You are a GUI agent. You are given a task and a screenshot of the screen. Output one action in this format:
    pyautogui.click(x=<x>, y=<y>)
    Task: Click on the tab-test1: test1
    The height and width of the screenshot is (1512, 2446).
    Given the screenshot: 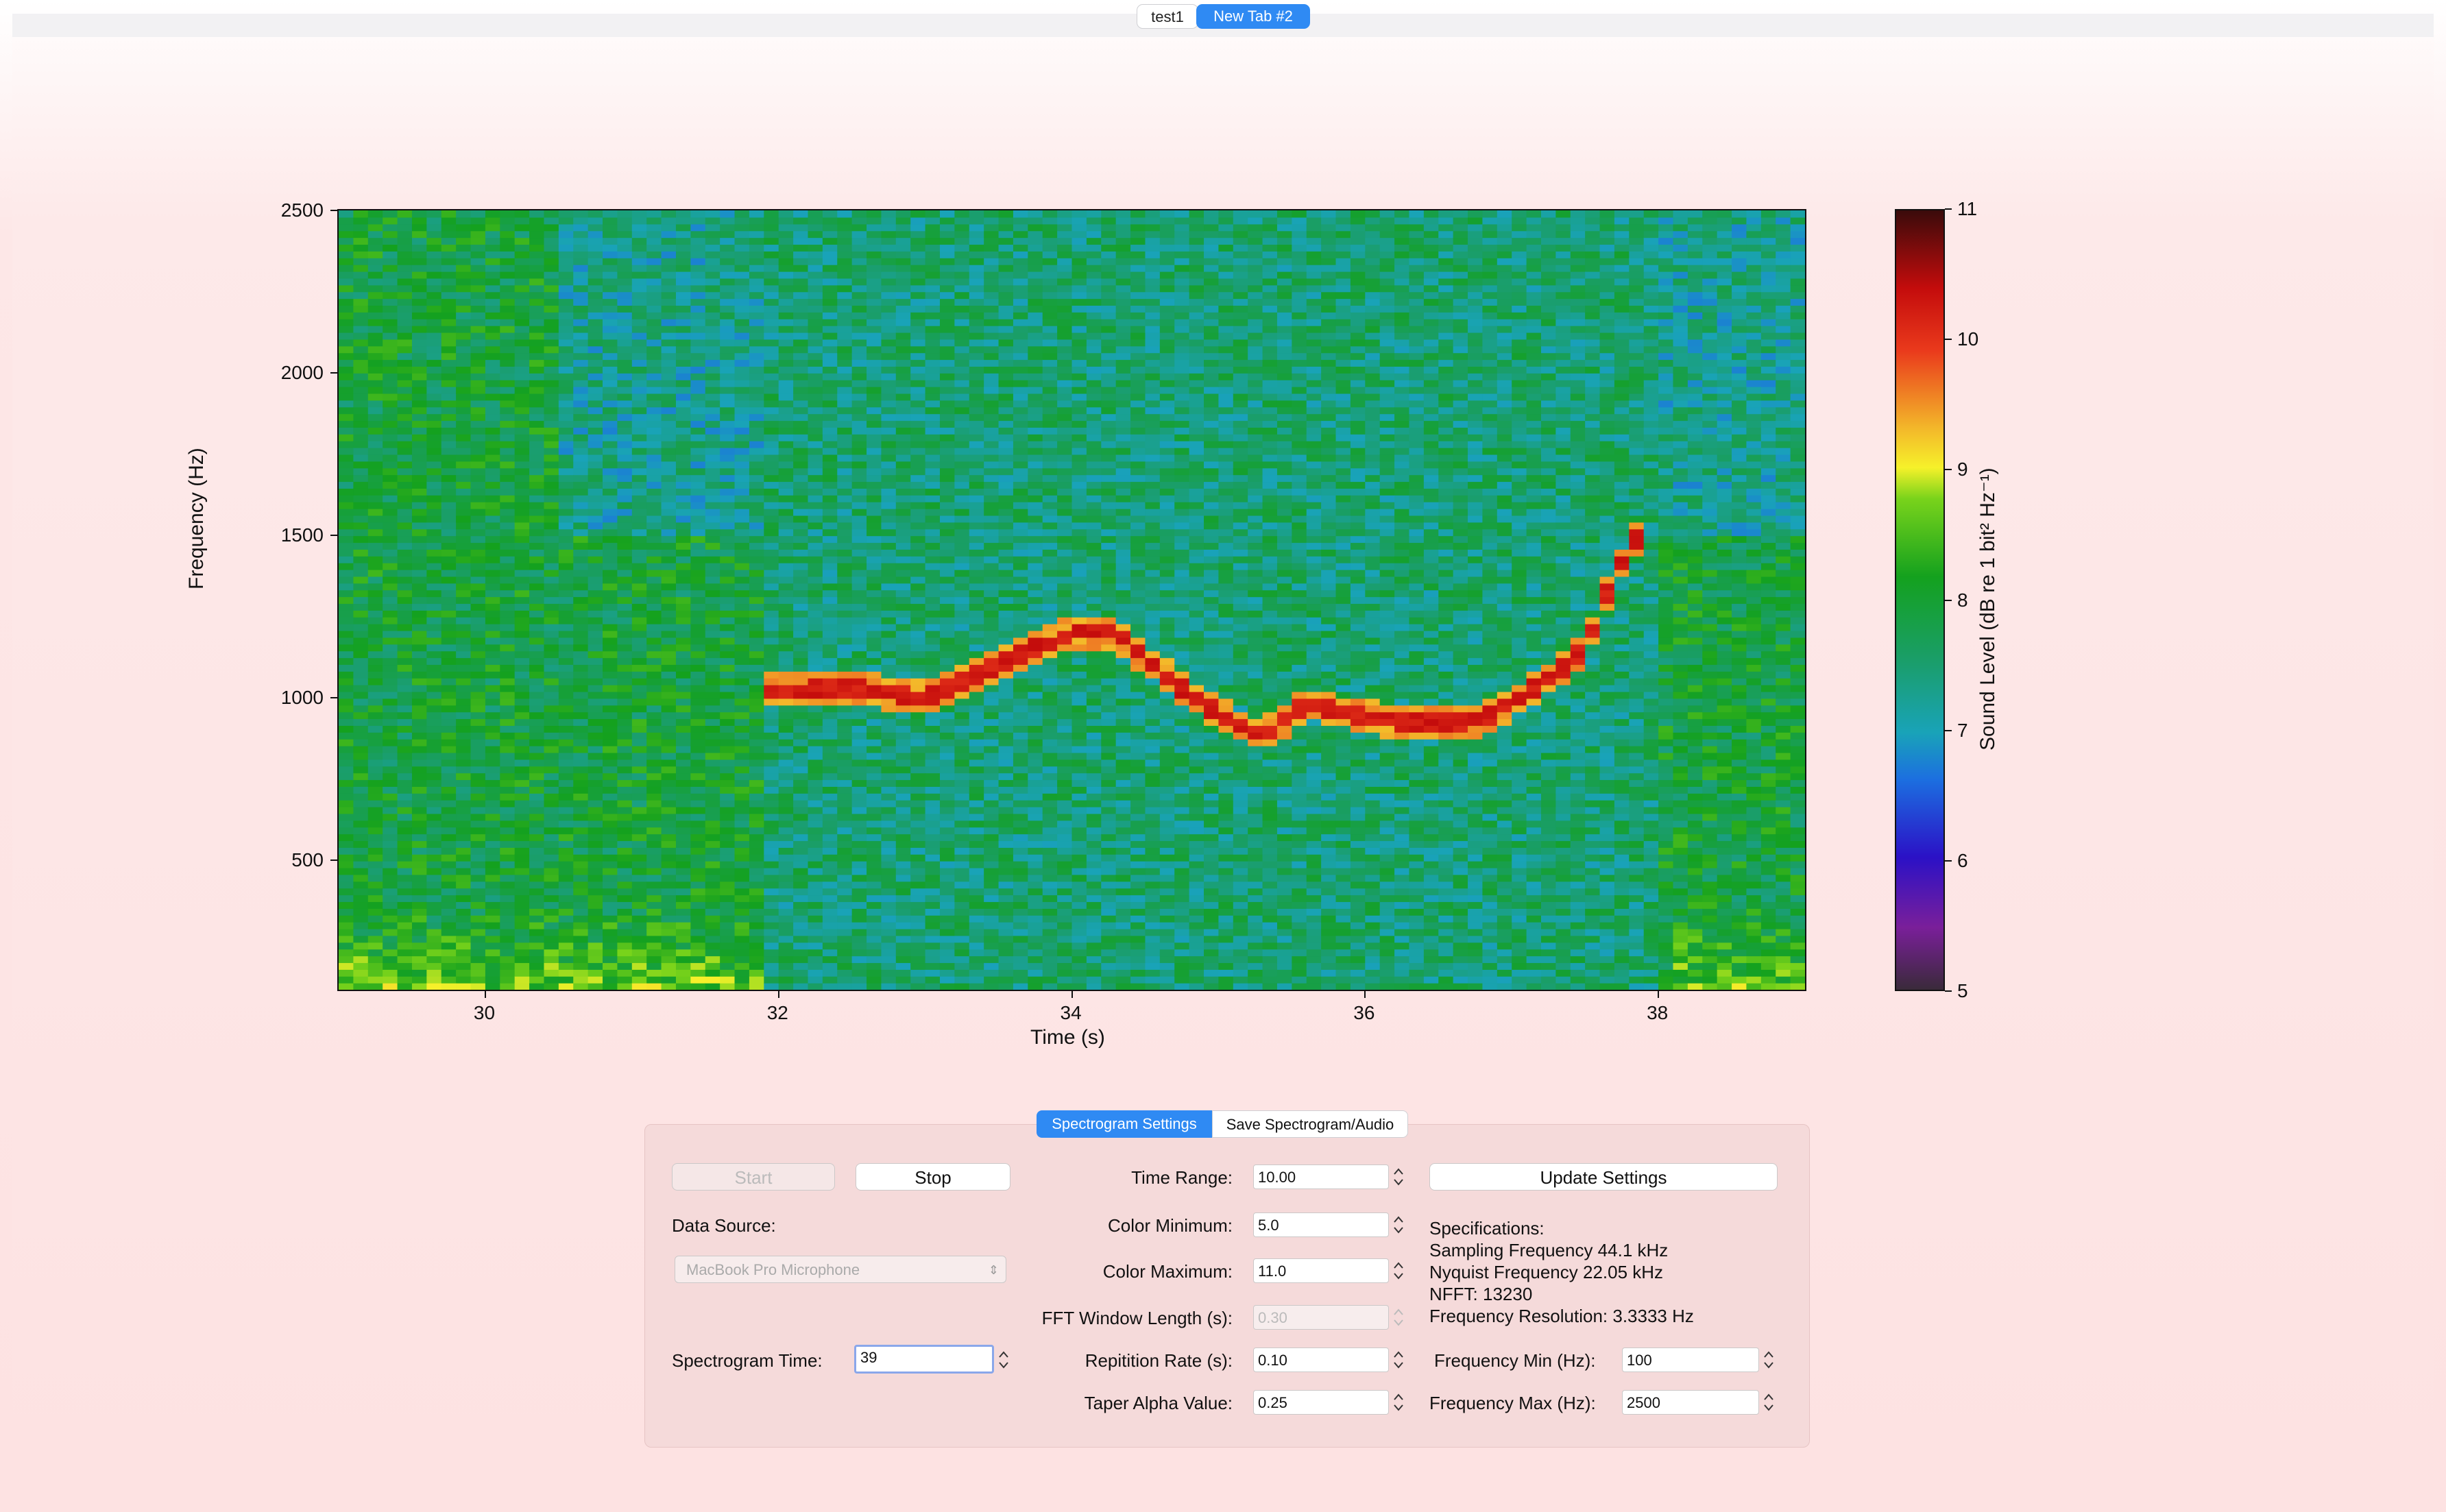 What is the action you would take?
    pyautogui.click(x=1167, y=16)
    